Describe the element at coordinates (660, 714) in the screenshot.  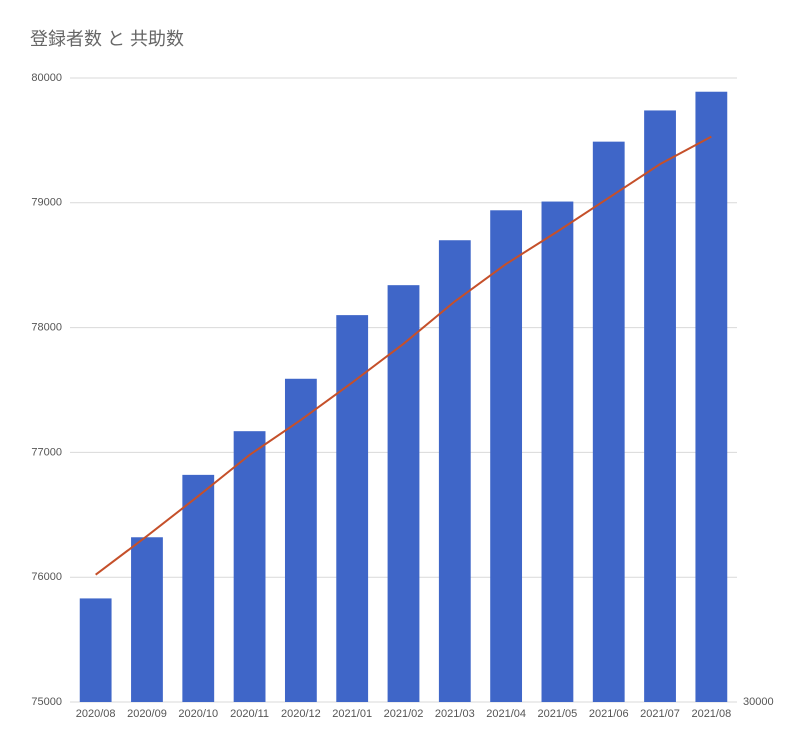
I see `x-tick-label: 2021/07` at that location.